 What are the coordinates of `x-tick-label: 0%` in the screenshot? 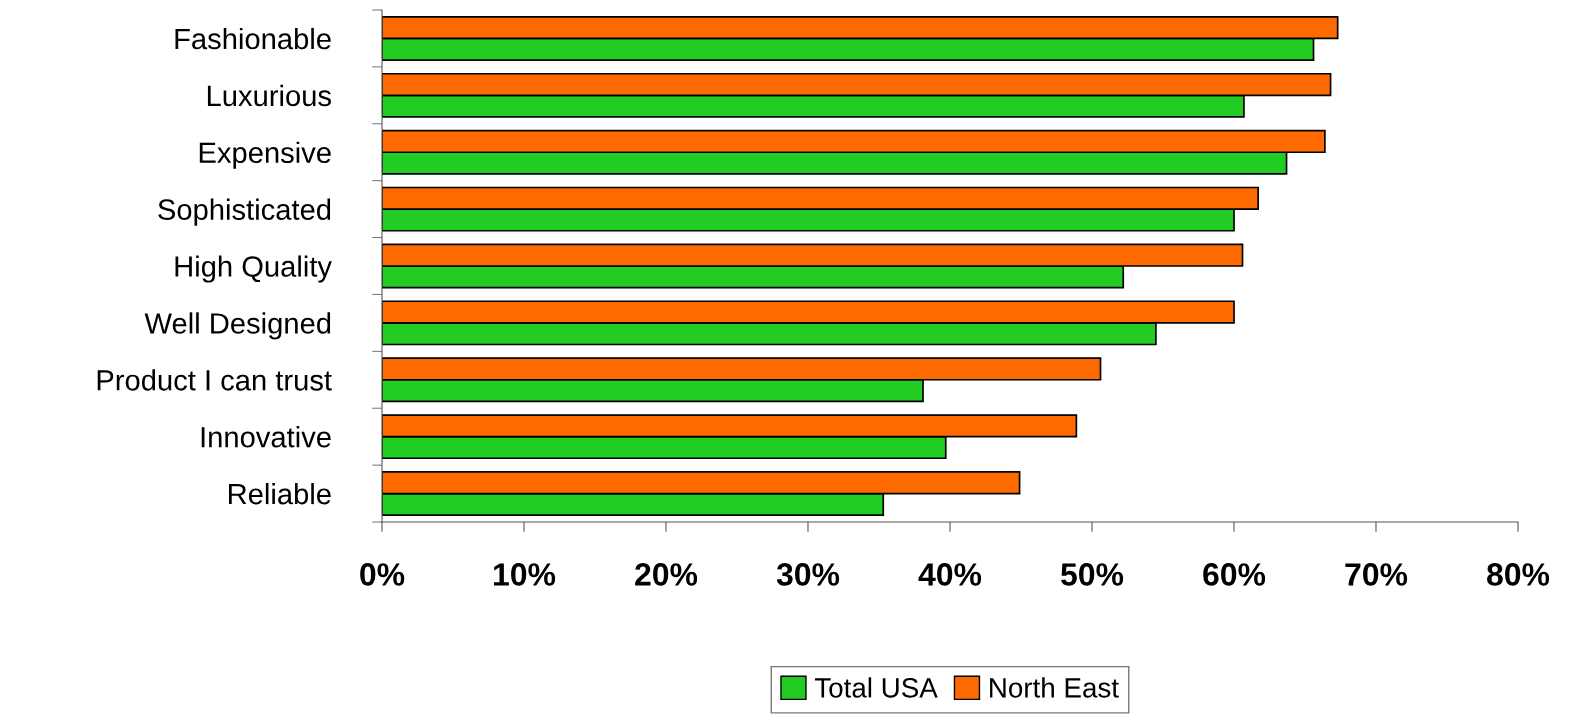 It's located at (382, 574).